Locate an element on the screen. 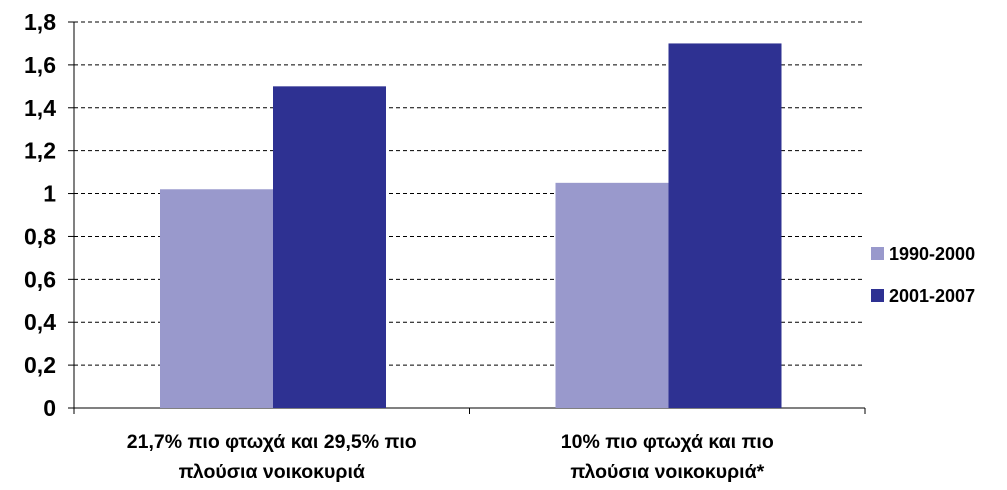 The width and height of the screenshot is (1007, 490). bar-2001-2007-cat1 is located at coordinates (725, 225).